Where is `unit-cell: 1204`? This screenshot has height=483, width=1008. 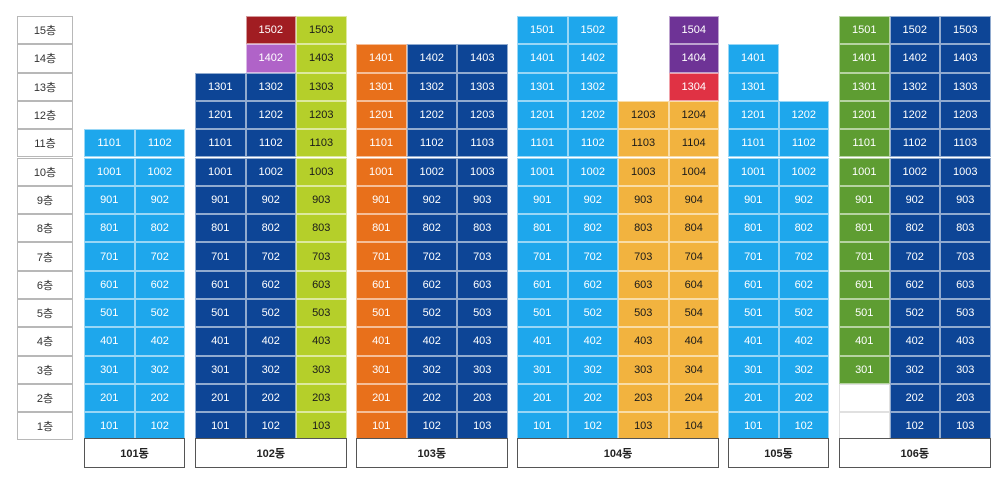
unit-cell: 1204 is located at coordinates (693, 115).